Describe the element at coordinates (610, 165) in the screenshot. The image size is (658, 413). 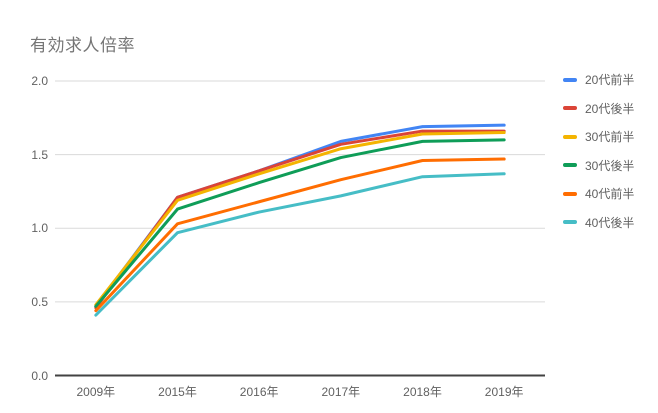
I see `legend-label: 30代後半` at that location.